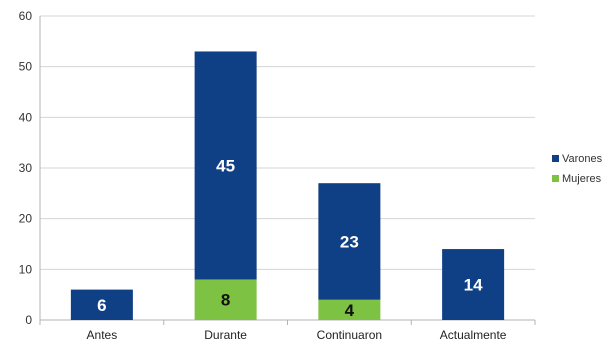  I want to click on bar-mujeres-durante, so click(225, 299).